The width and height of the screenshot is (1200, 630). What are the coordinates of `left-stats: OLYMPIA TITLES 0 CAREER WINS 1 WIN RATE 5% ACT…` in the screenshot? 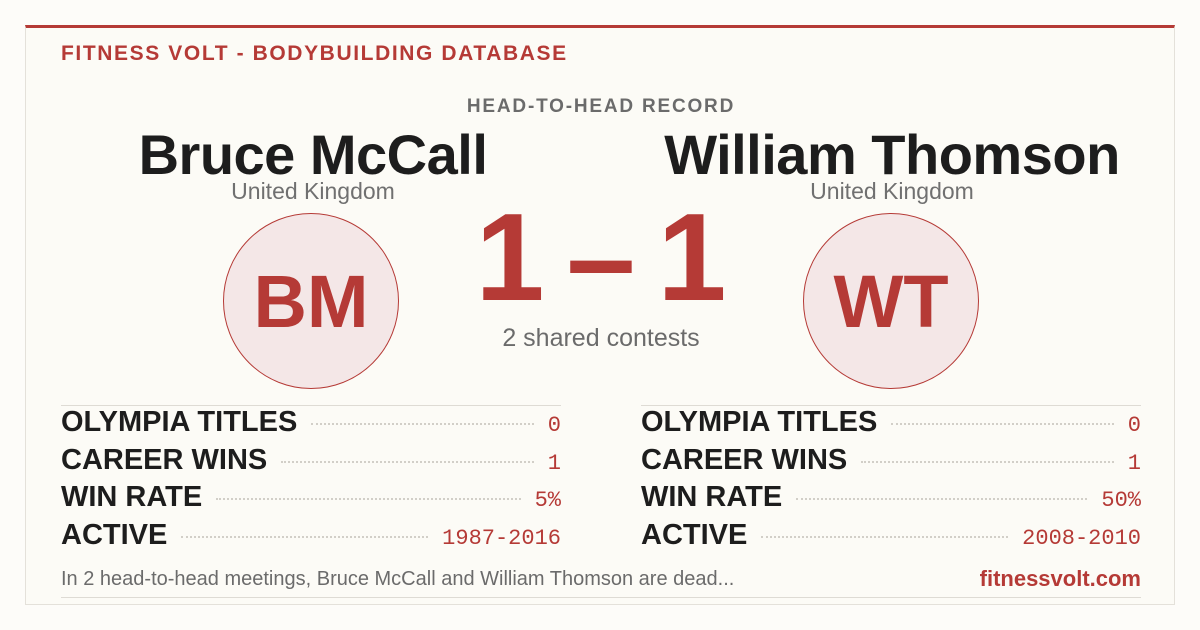 It's located at (311, 480).